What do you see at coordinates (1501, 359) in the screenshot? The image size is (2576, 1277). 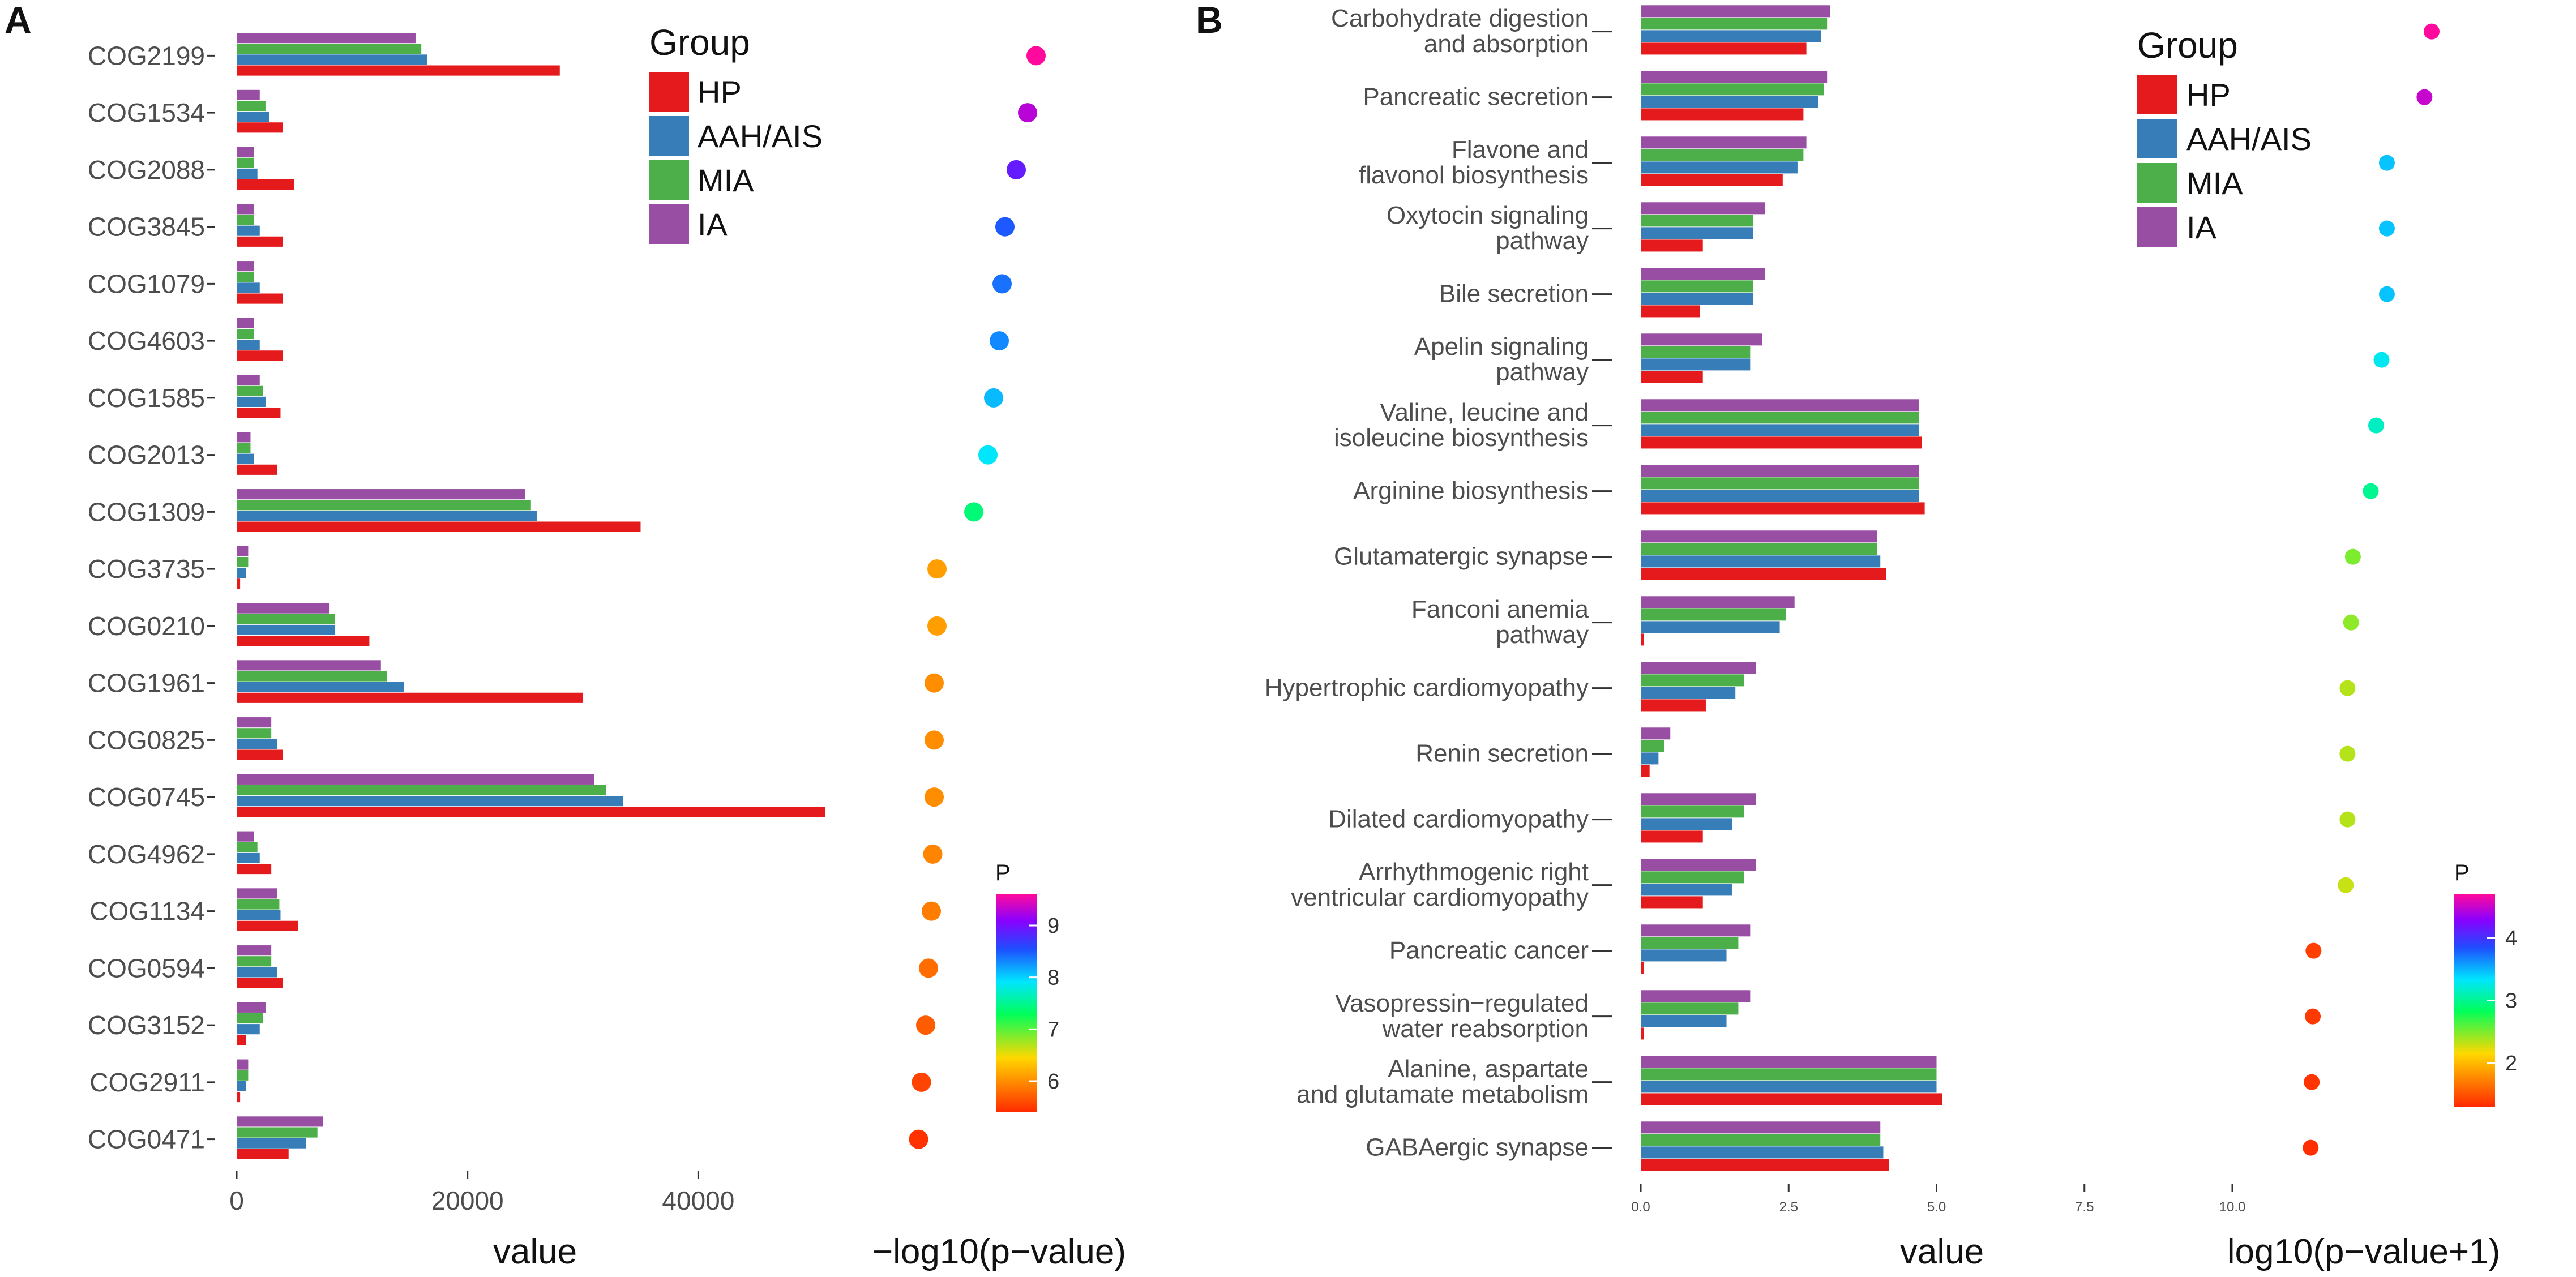 I see `panel-b-category-label: Apelin signaling pathway` at bounding box center [1501, 359].